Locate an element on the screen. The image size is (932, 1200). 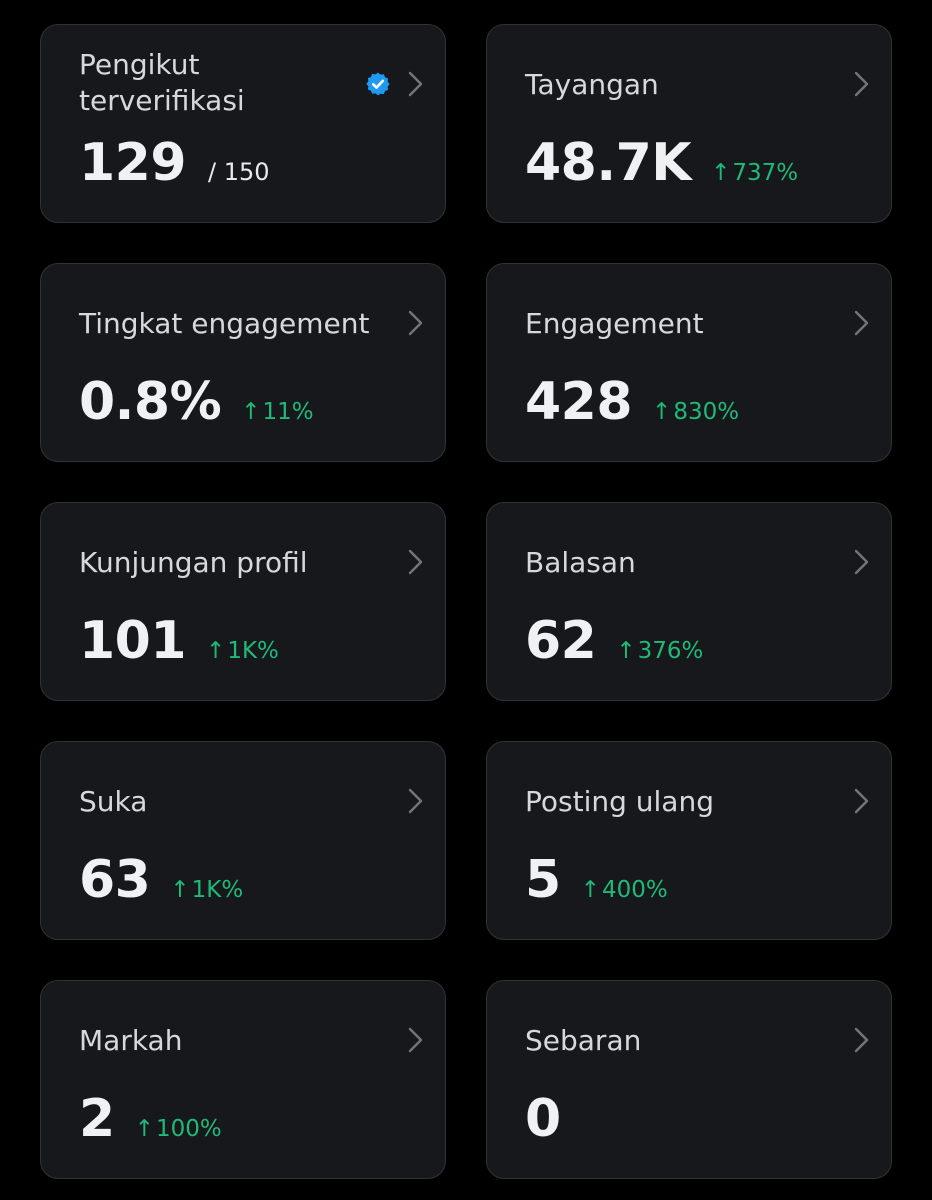
metric-delta: ↑11% is located at coordinates (277, 412).